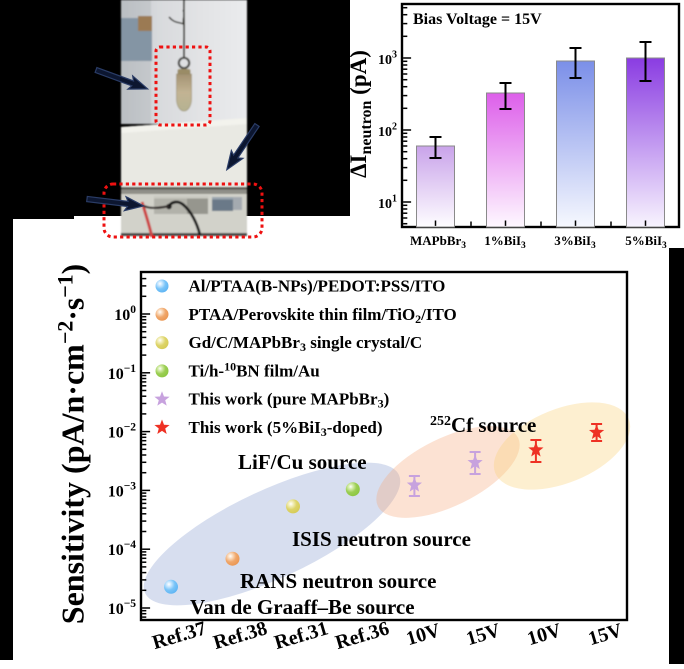  Describe the element at coordinates (302, 462) in the screenshot. I see `svg-text: LiF/Cu source` at that location.